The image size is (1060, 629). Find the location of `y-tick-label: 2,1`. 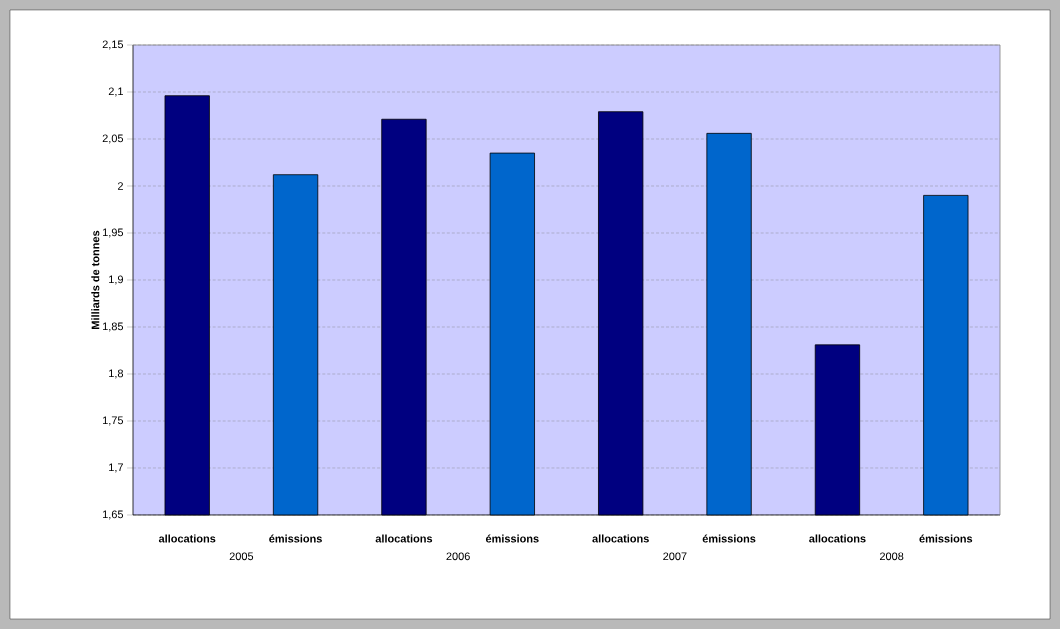

y-tick-label: 2,1 is located at coordinates (115, 92).